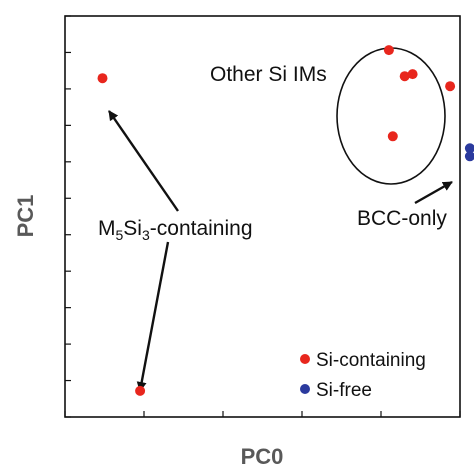 Image resolution: width=474 pixels, height=475 pixels. What do you see at coordinates (107, 228) in the screenshot?
I see `annotation-m5si3-part-m: M` at bounding box center [107, 228].